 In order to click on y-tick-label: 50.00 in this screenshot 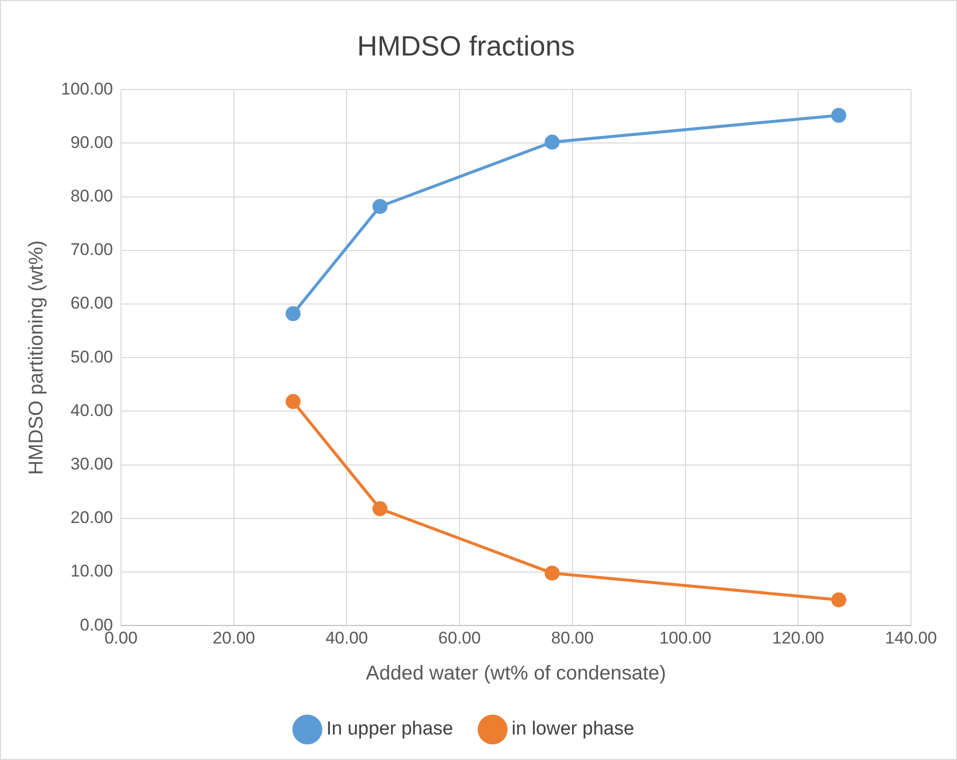, I will do `click(91, 356)`.